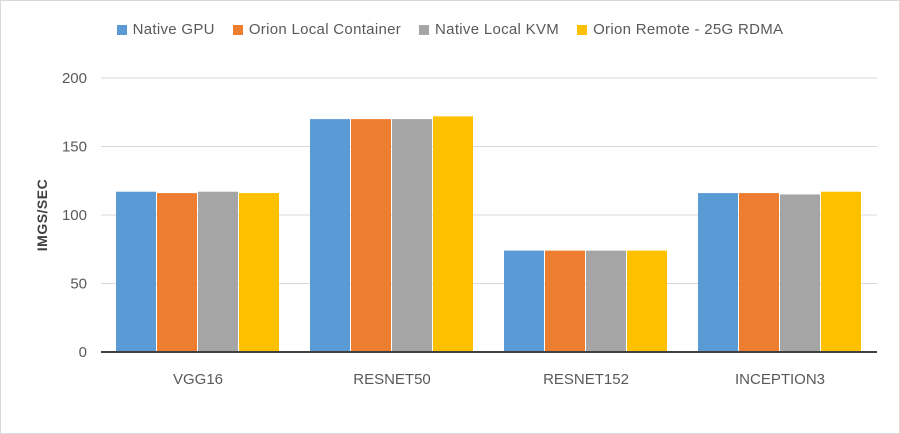 Image resolution: width=900 pixels, height=434 pixels. What do you see at coordinates (78, 284) in the screenshot?
I see `y-tick-label: 50` at bounding box center [78, 284].